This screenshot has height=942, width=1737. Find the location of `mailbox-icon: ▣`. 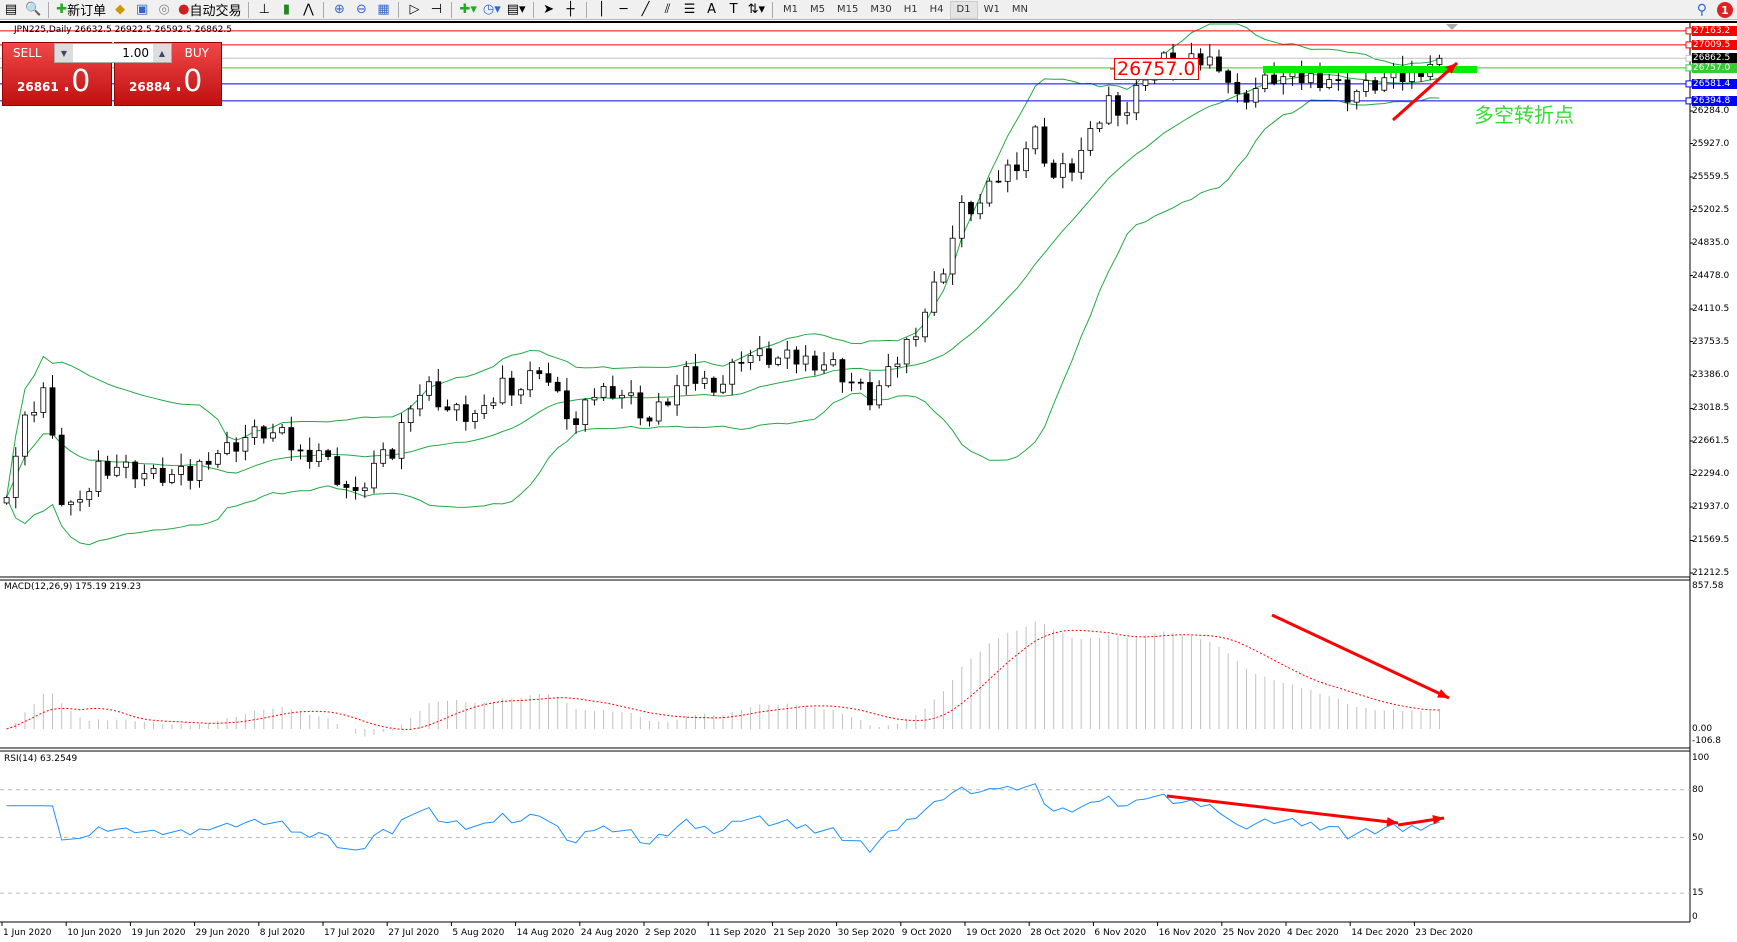

mailbox-icon: ▣ is located at coordinates (142, 9).